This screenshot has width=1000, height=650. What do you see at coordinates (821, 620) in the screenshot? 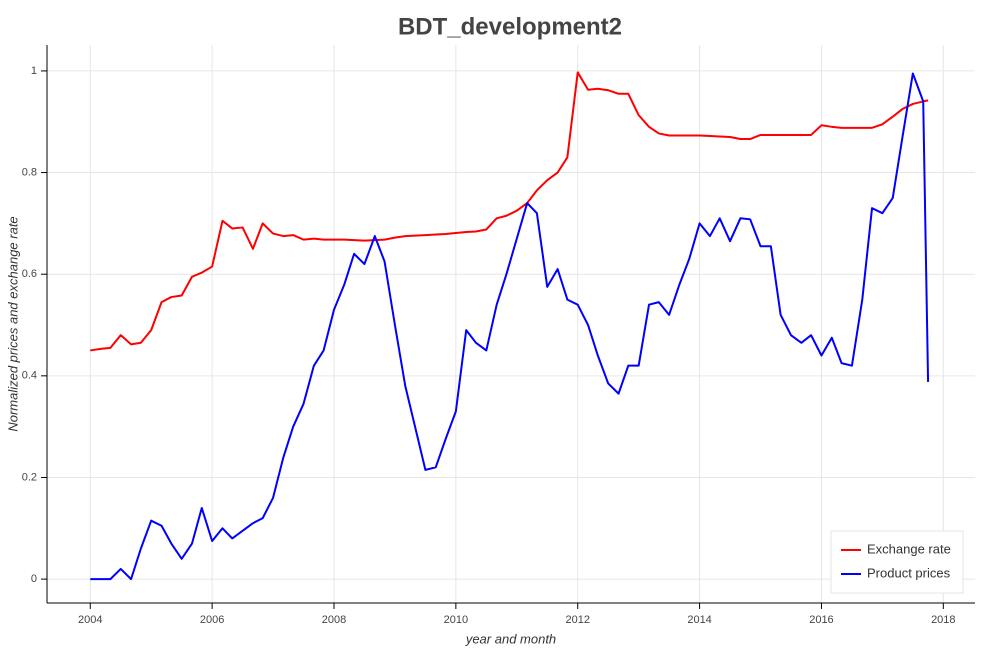
I see `x-tick-label: 2016` at bounding box center [821, 620].